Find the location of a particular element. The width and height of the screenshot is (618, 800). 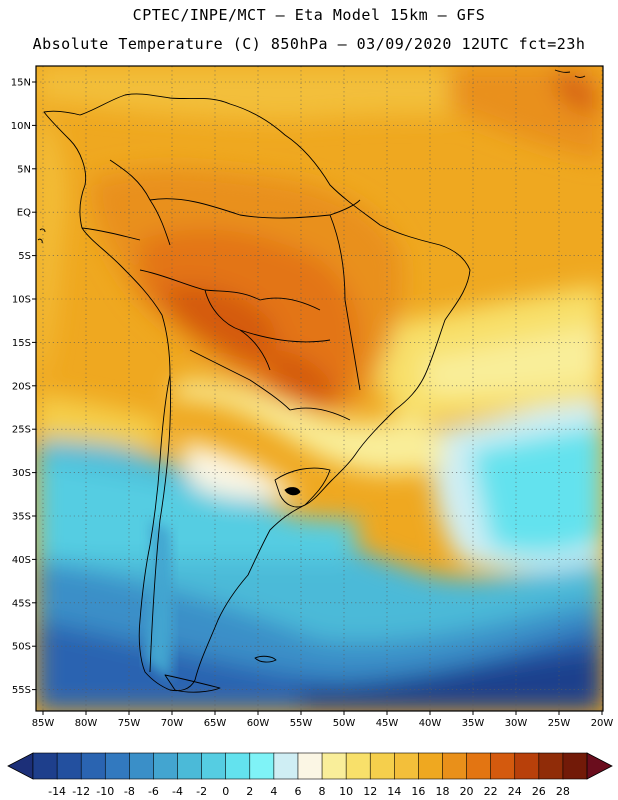

border-uruguay is located at coordinates (302, 487).